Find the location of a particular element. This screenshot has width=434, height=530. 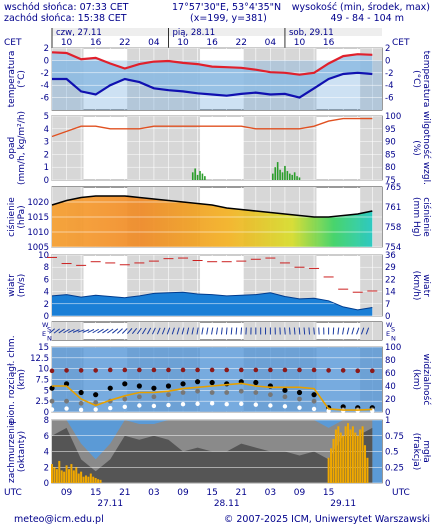

elevation-values: 49 - 84 - 104 m is located at coordinates (367, 18).